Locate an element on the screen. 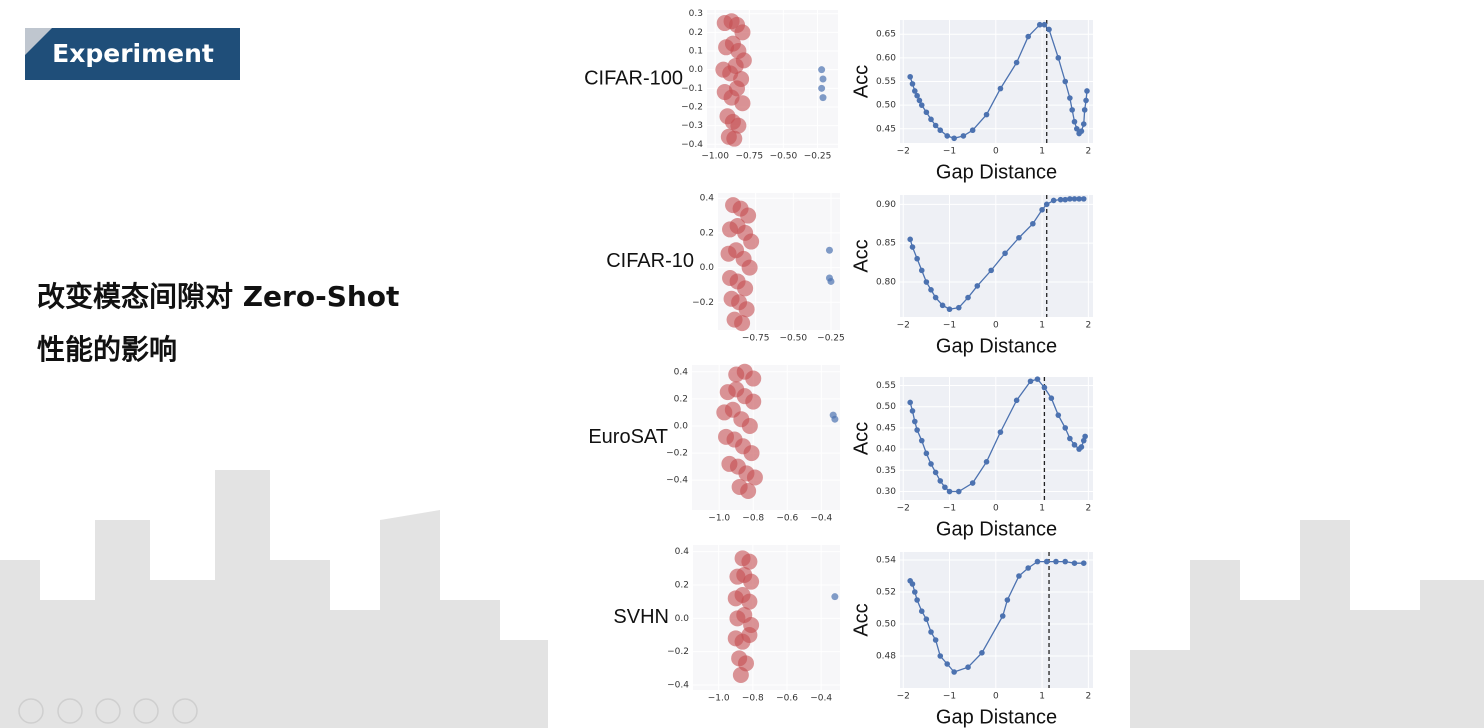 The image size is (1484, 728). y-tick-label: 0.80 is located at coordinates (886, 283).